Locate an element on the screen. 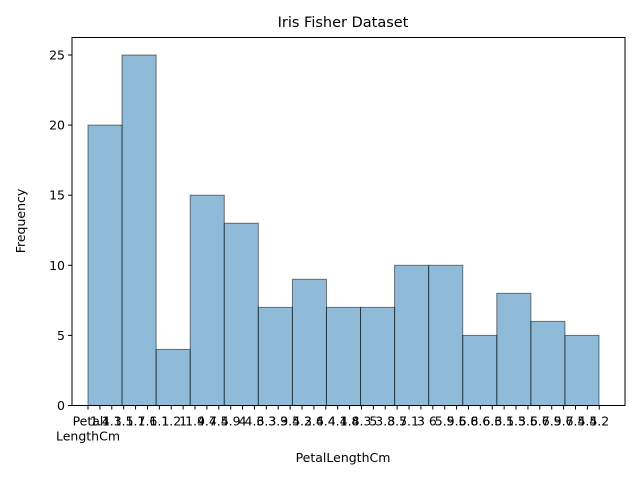  x-tick-label: 1.1 is located at coordinates (159, 421).